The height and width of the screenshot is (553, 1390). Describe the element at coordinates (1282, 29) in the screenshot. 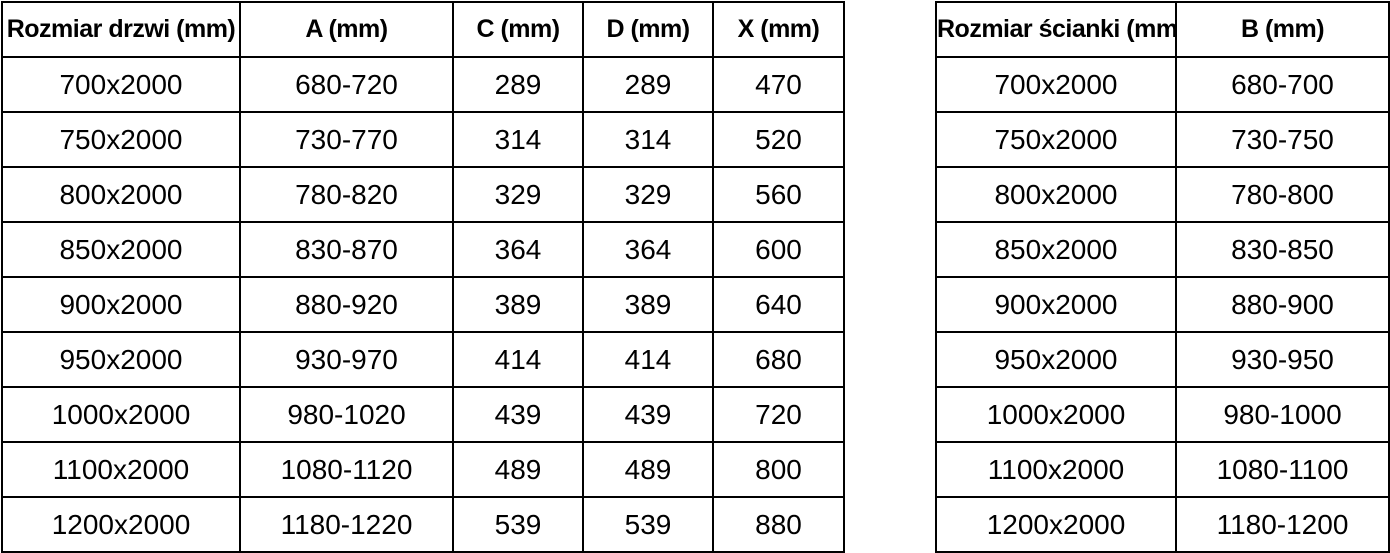

I see `header-cell: B (mm)` at that location.